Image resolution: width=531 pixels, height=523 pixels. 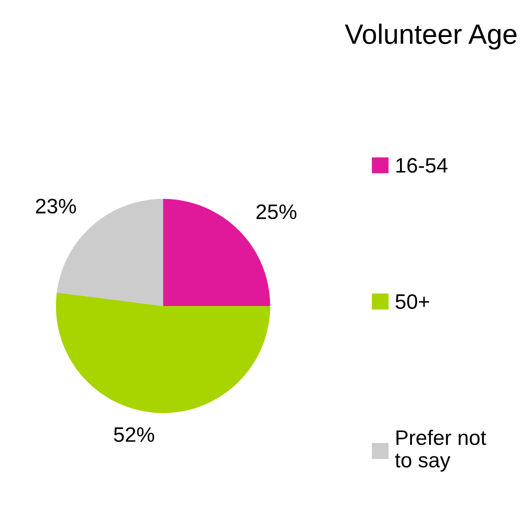 I want to click on pie-slice, so click(x=163, y=353).